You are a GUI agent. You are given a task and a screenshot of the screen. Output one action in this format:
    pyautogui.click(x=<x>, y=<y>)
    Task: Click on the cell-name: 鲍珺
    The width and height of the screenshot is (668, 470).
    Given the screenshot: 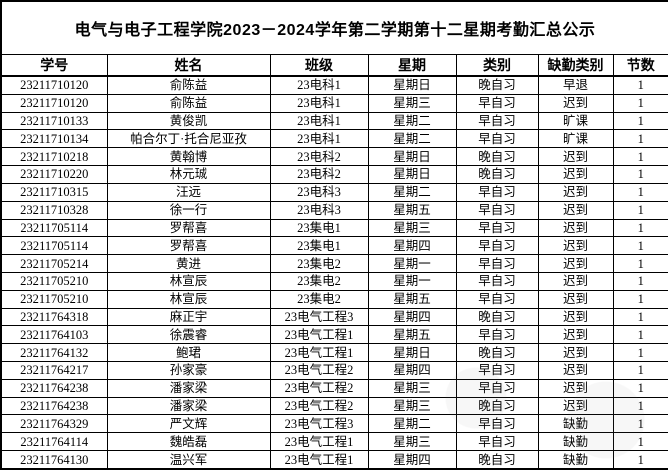 What is the action you would take?
    pyautogui.click(x=188, y=353)
    